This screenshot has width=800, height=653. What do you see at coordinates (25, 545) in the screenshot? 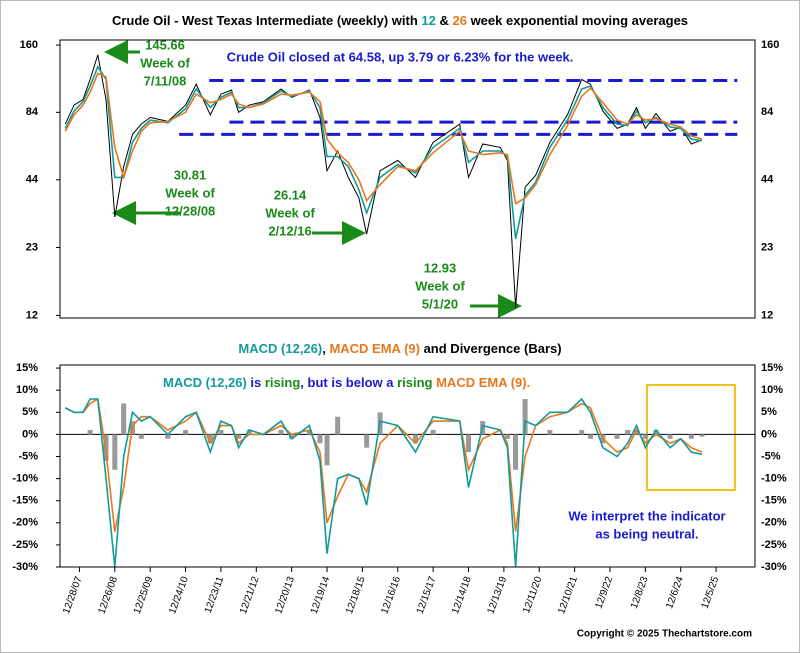
I see `y-tick-label: -25%` at bounding box center [25, 545].